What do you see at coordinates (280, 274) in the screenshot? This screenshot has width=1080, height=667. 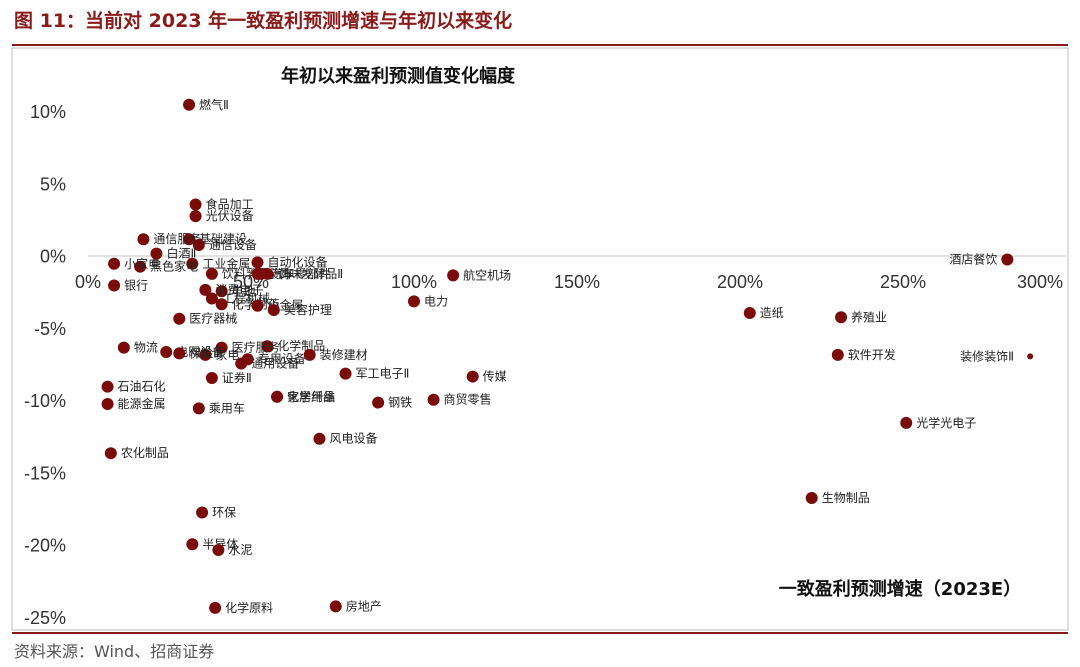 I see `point-label: 装饰` at bounding box center [280, 274].